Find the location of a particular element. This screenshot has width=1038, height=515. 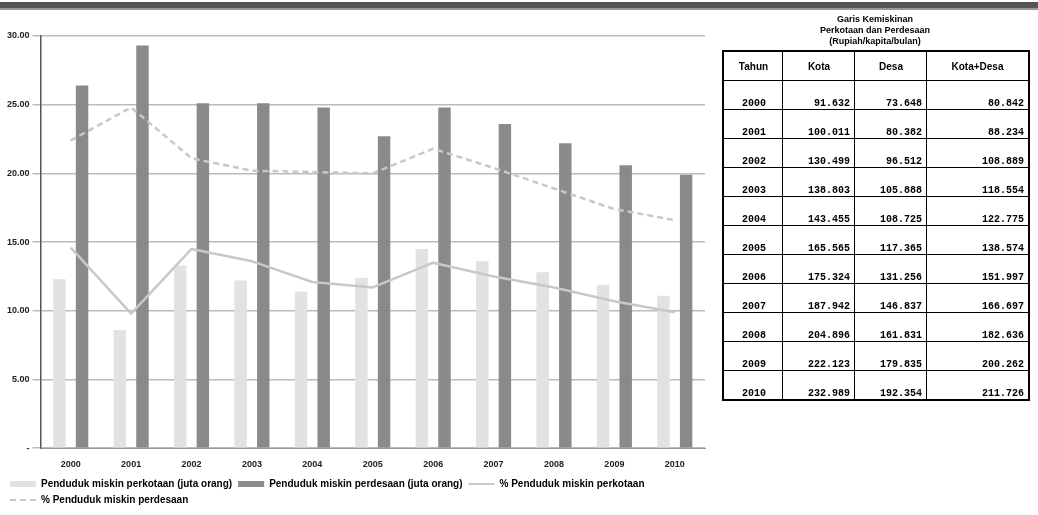

y-tick-label: 5.00 is located at coordinates (20, 378).